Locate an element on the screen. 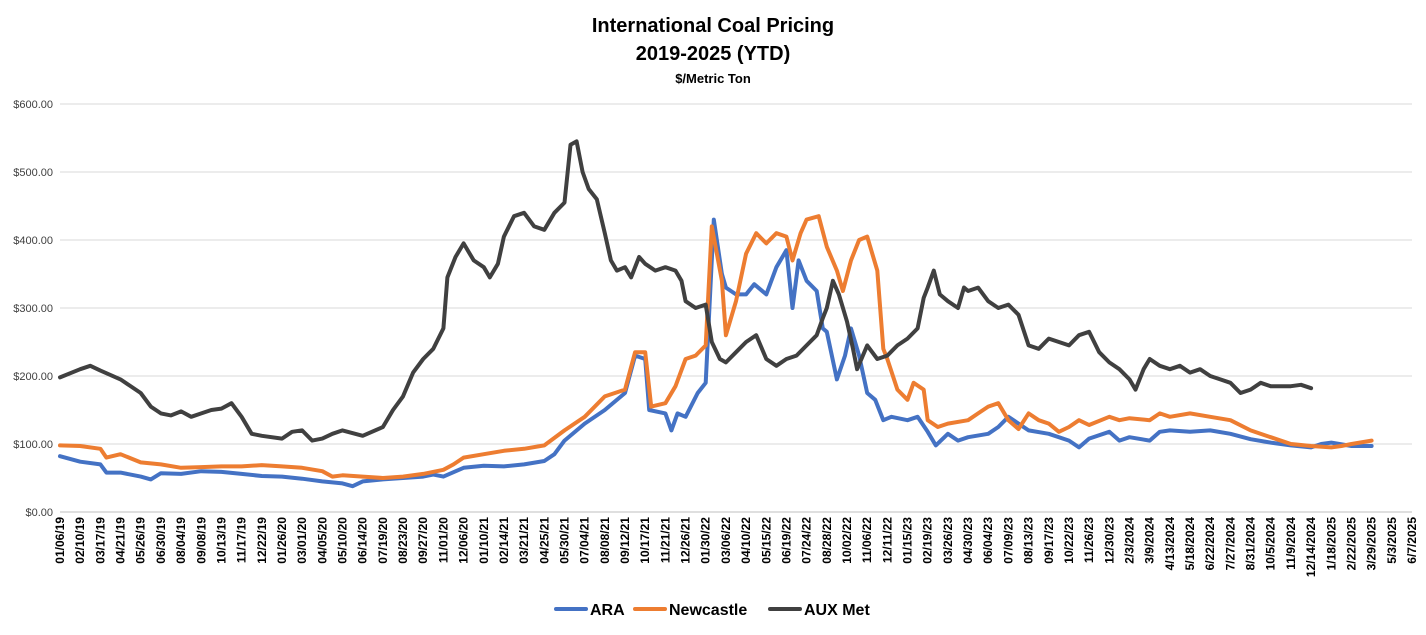 The height and width of the screenshot is (635, 1426). x-tick-label: 08/23/20 is located at coordinates (403, 540).